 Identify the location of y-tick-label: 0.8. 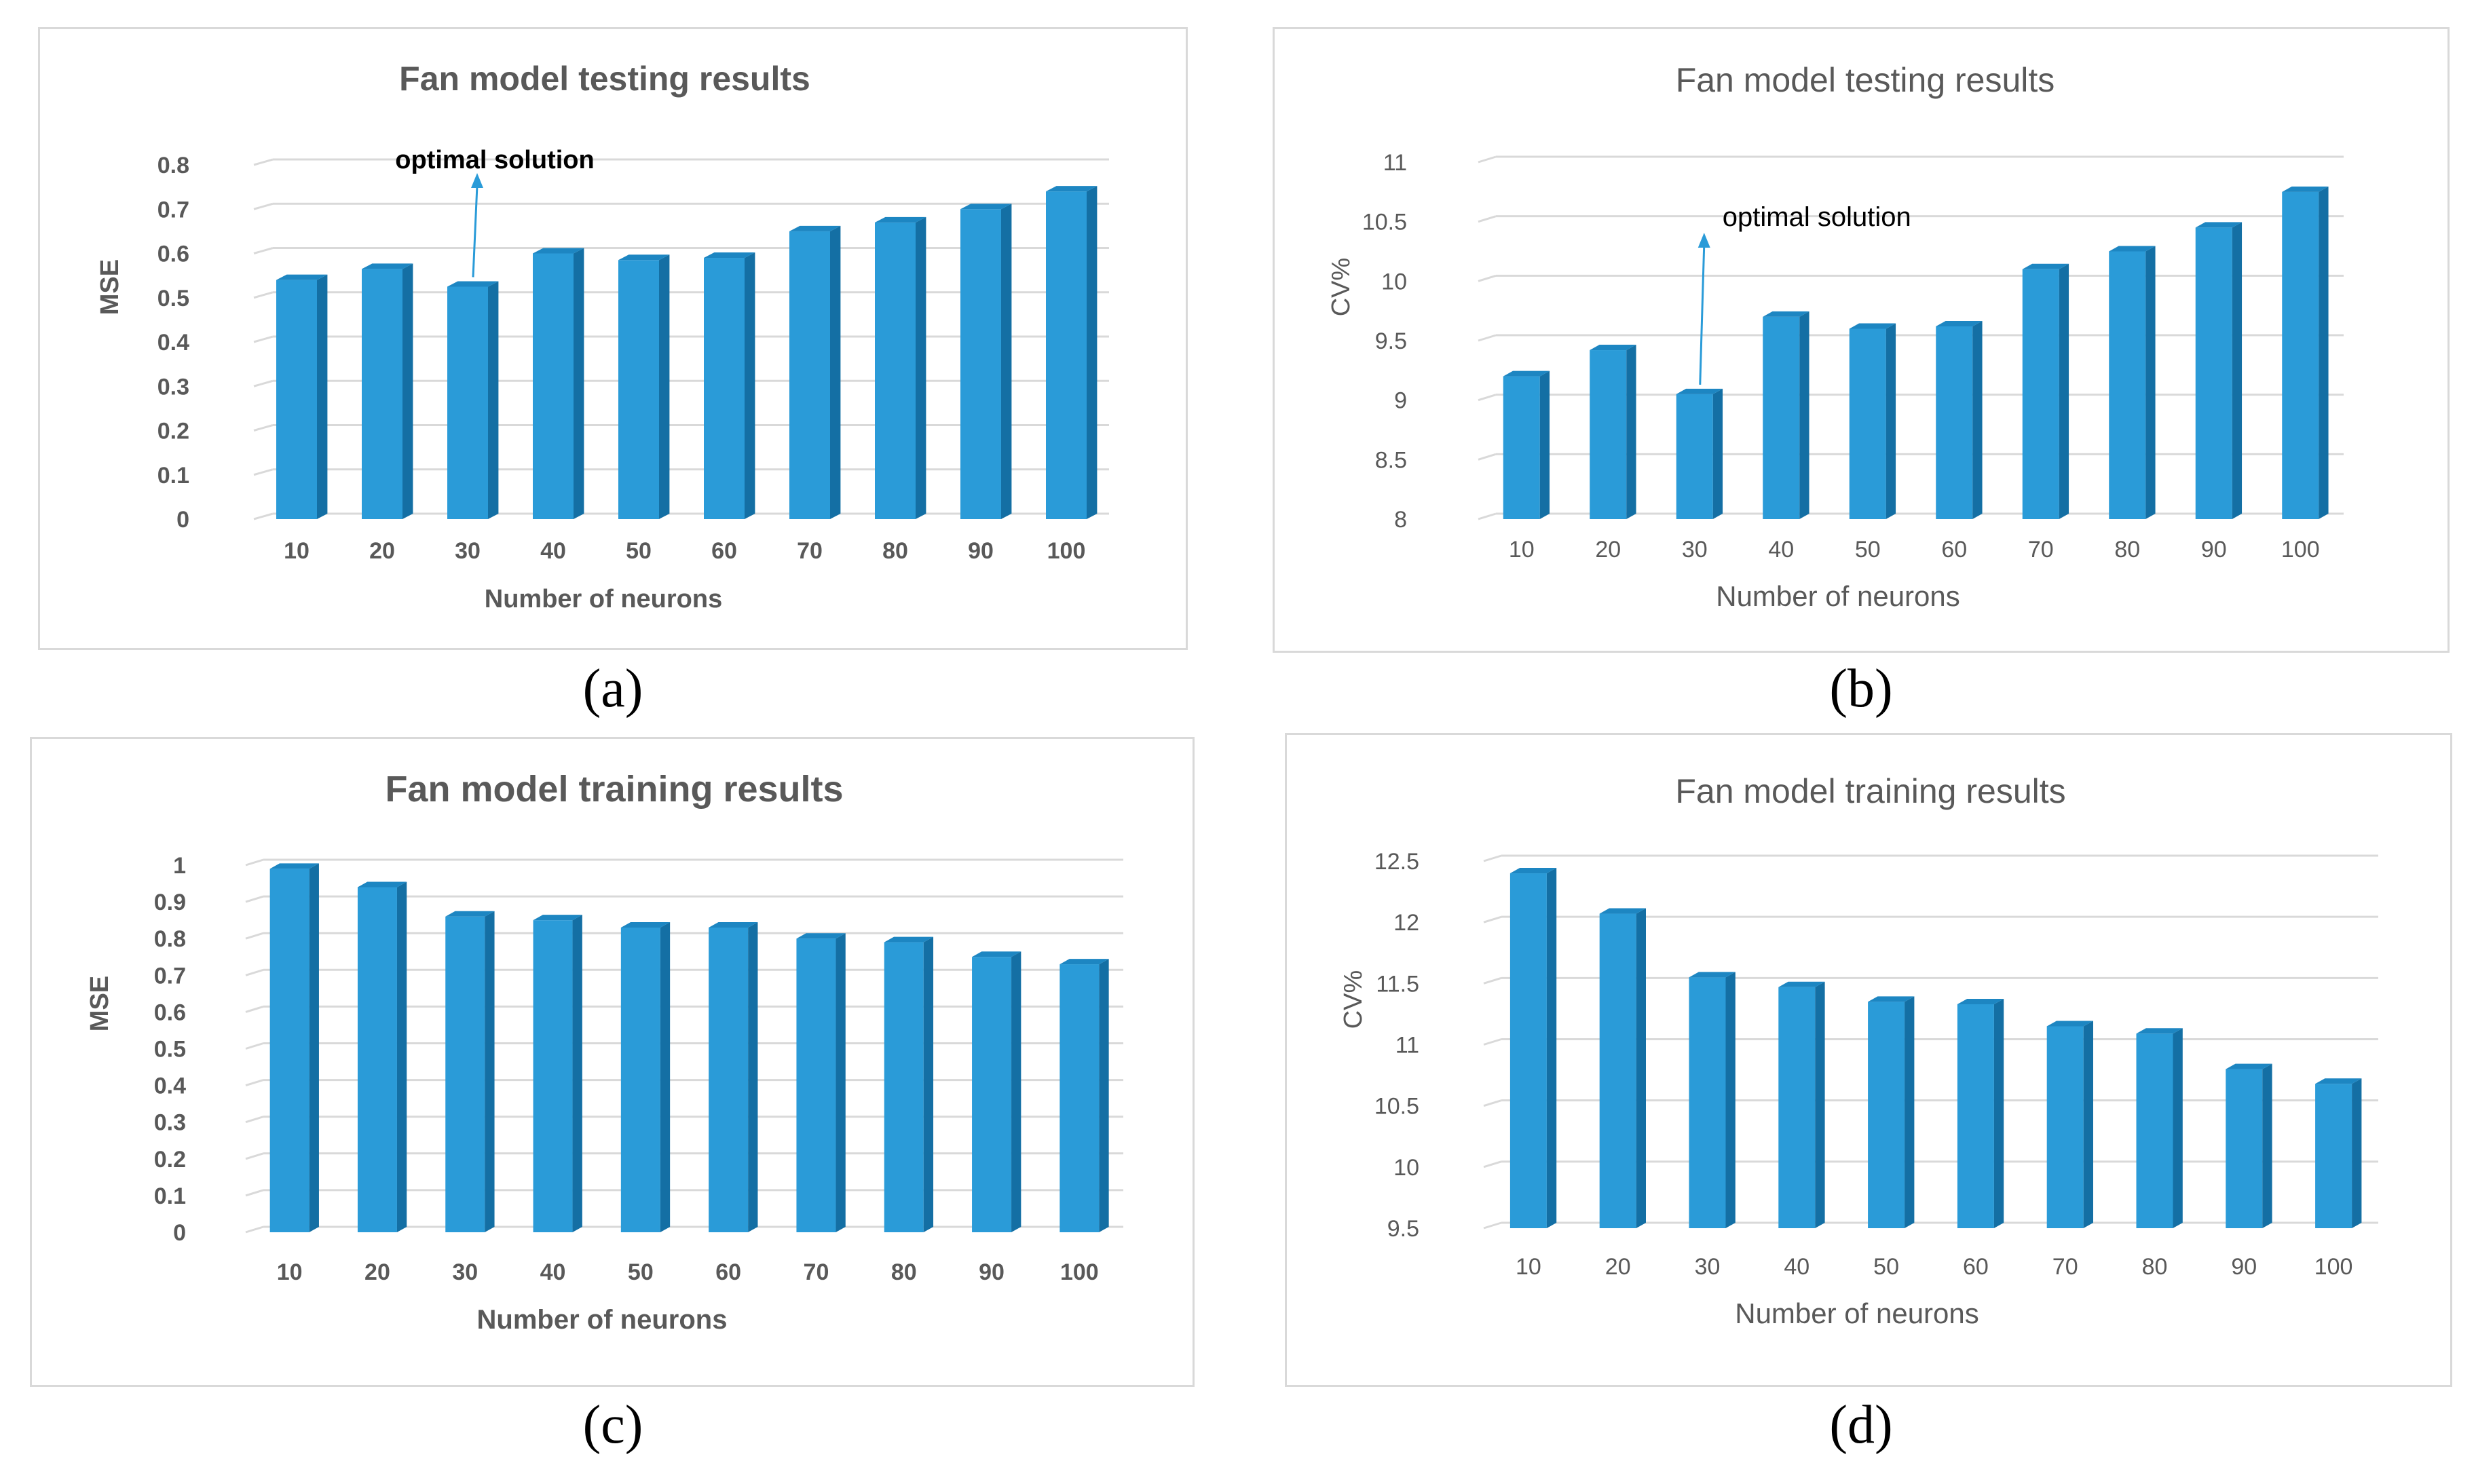
(170, 939).